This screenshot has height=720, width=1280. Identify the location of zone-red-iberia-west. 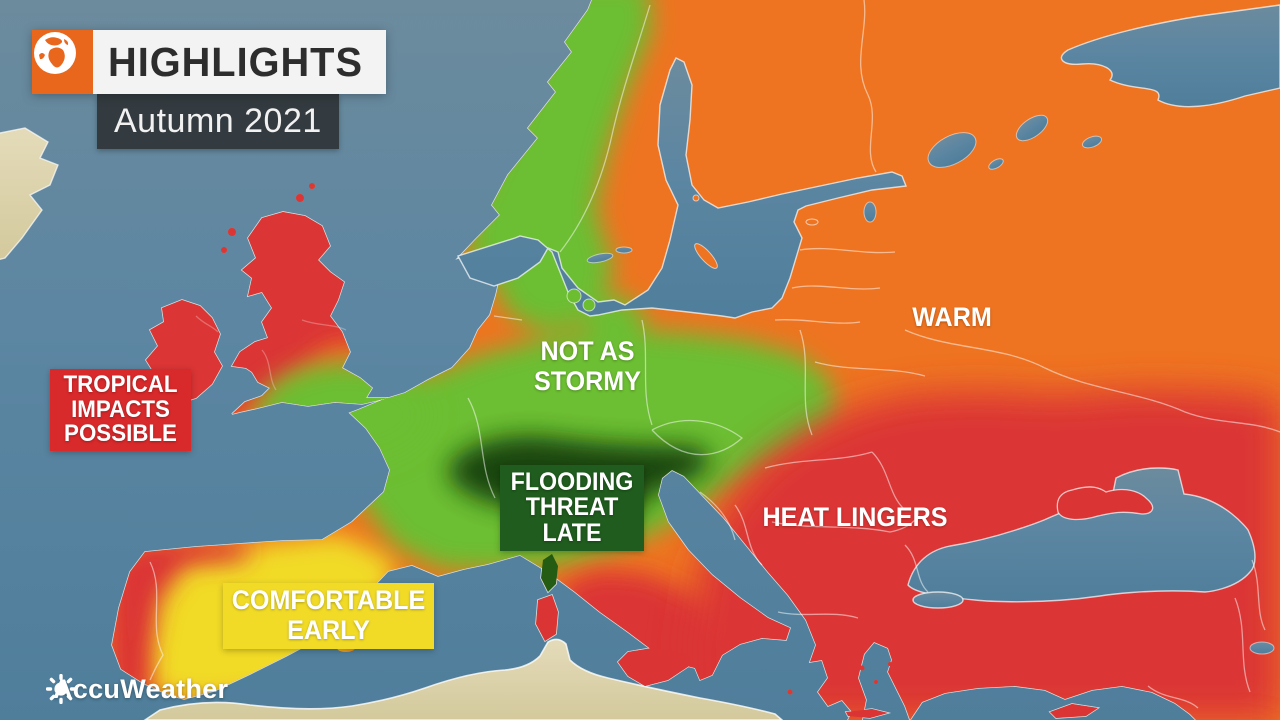
(181, 620).